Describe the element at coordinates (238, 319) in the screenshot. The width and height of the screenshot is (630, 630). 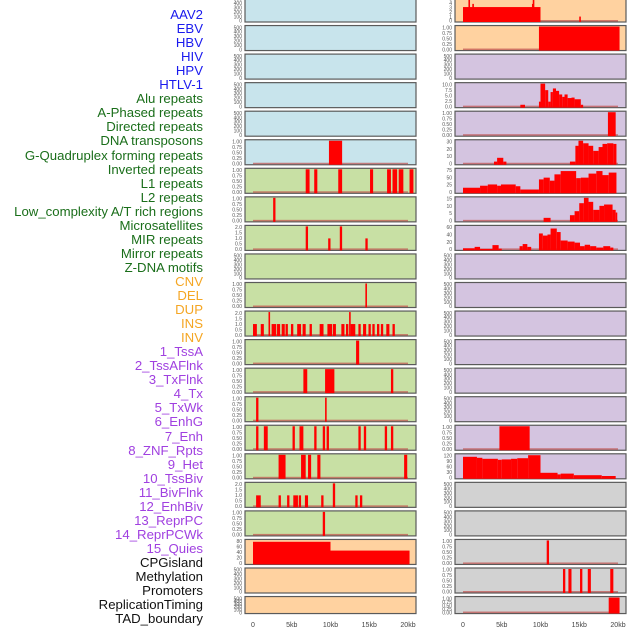
I see `y-tick-label: 1.5` at that location.